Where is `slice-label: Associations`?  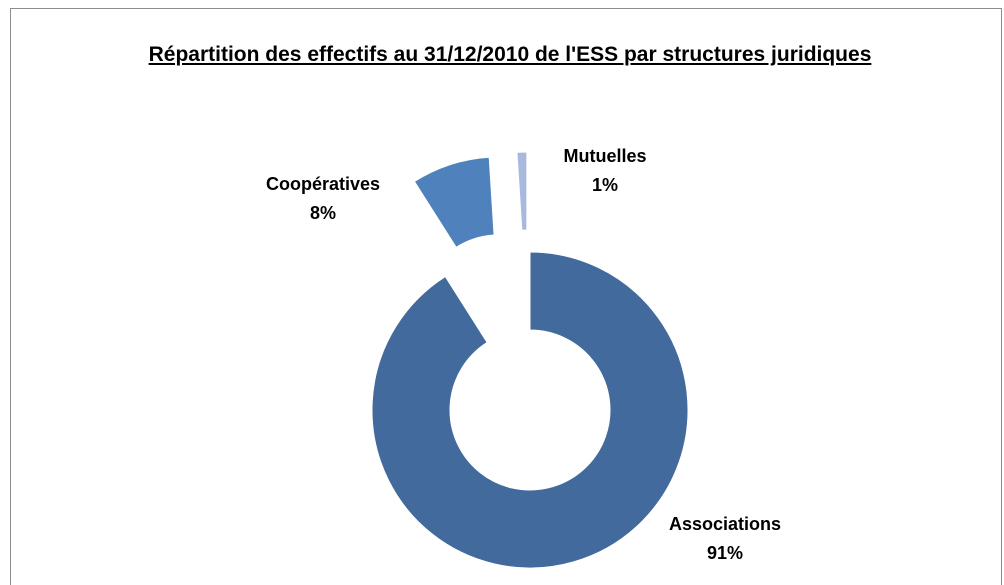
slice-label: Associations is located at coordinates (725, 524).